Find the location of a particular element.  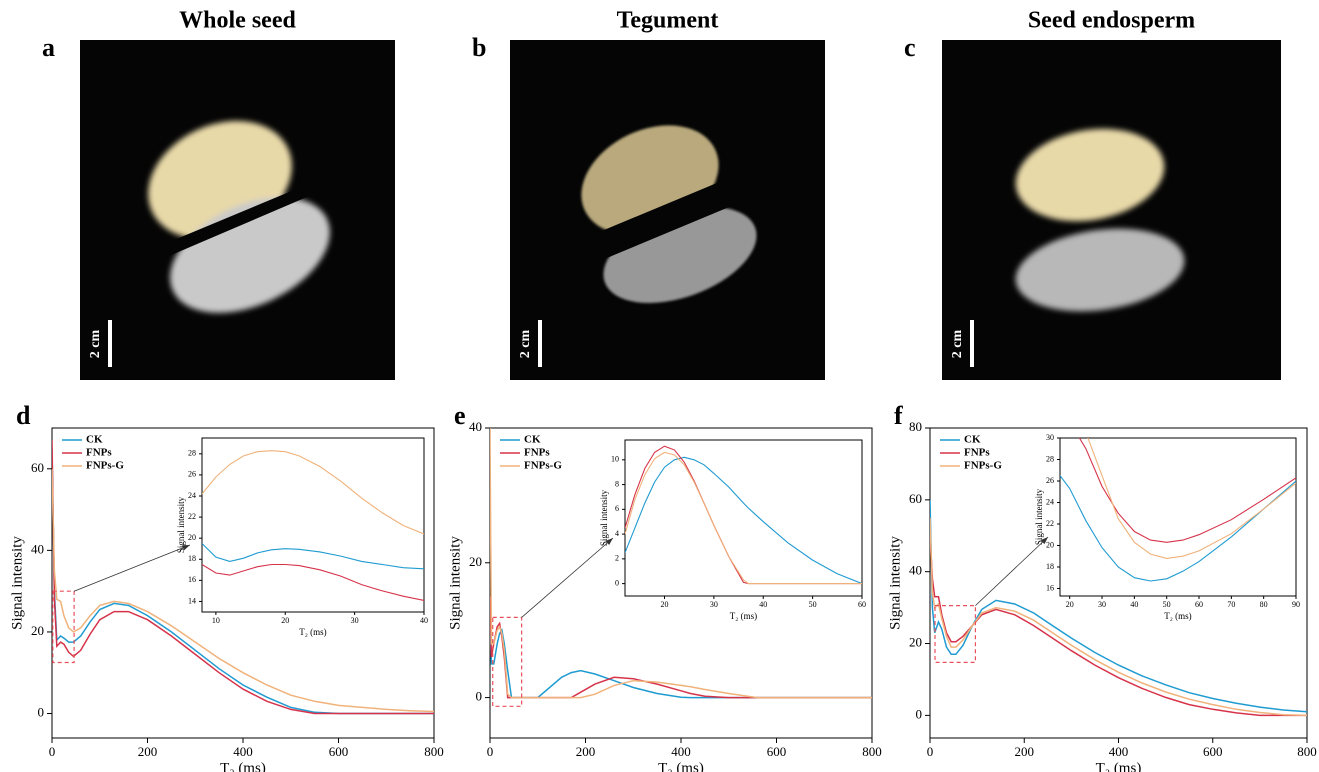

y-tick-label: 6 is located at coordinates (617, 508).